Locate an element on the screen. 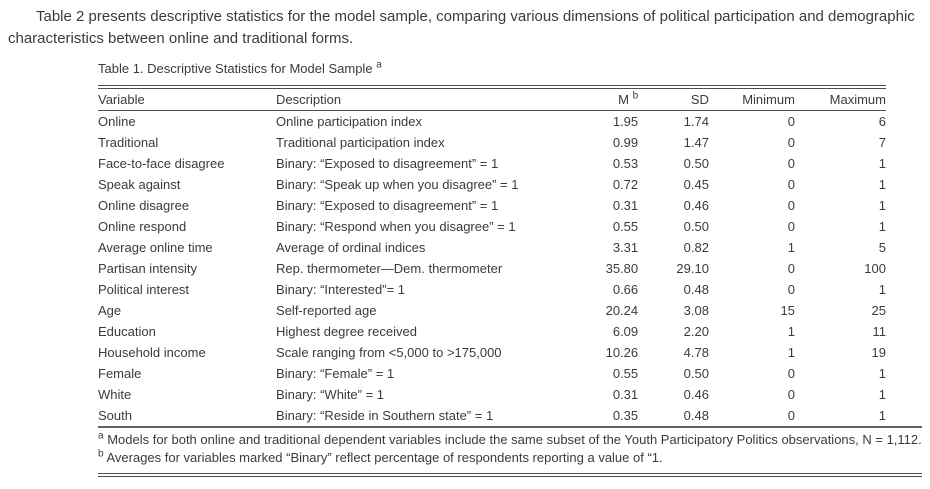 Image resolution: width=930 pixels, height=489 pixels. cell-description: Self-reported age is located at coordinates (326, 310).